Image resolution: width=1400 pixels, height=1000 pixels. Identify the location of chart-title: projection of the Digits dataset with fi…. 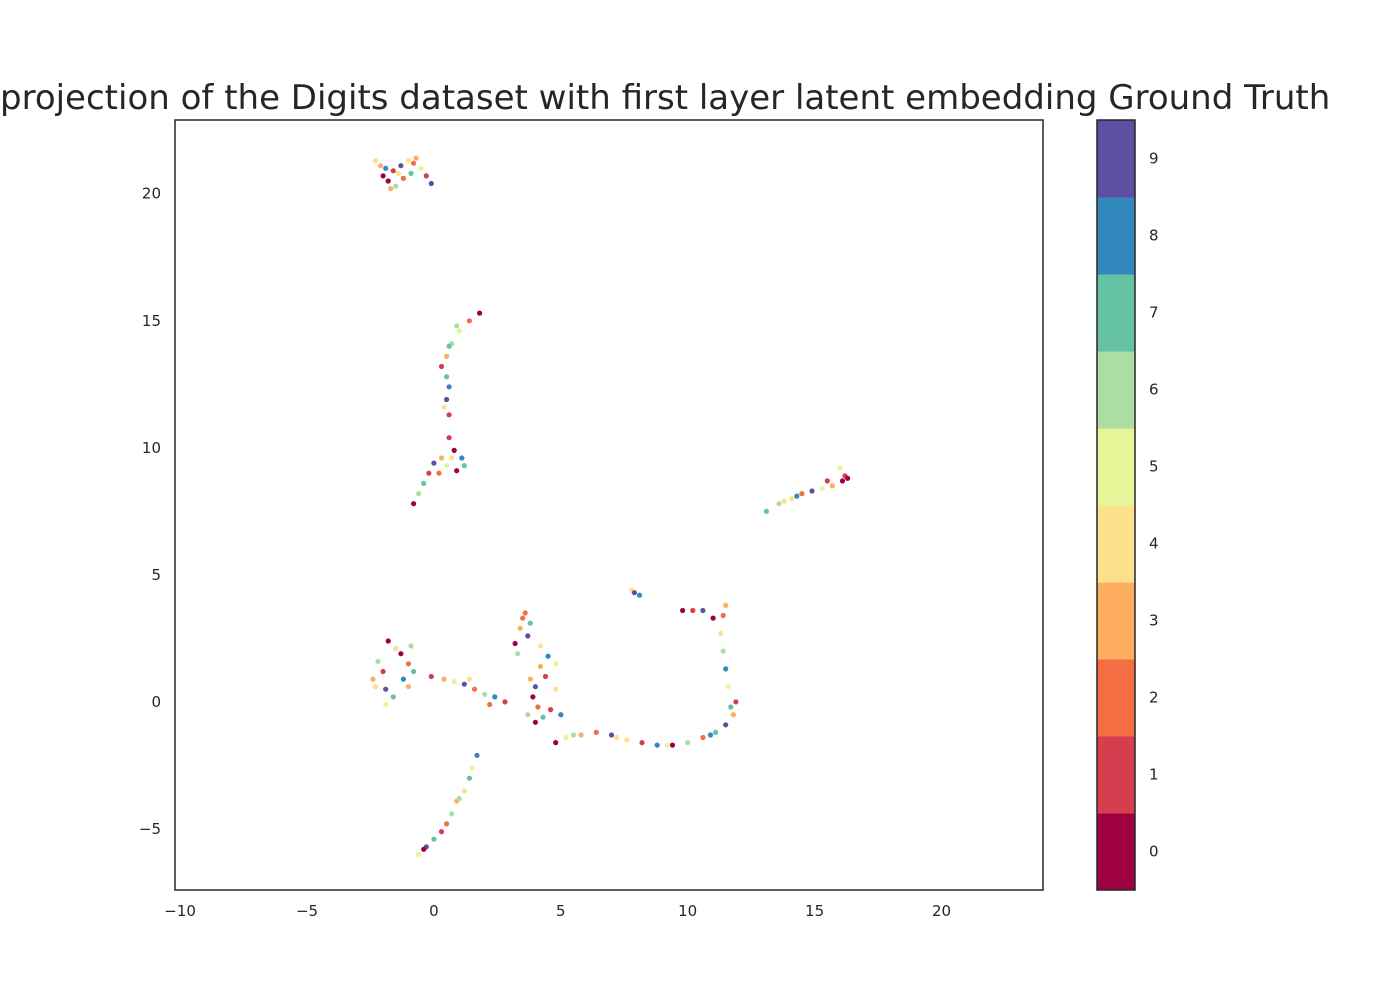
(665, 98).